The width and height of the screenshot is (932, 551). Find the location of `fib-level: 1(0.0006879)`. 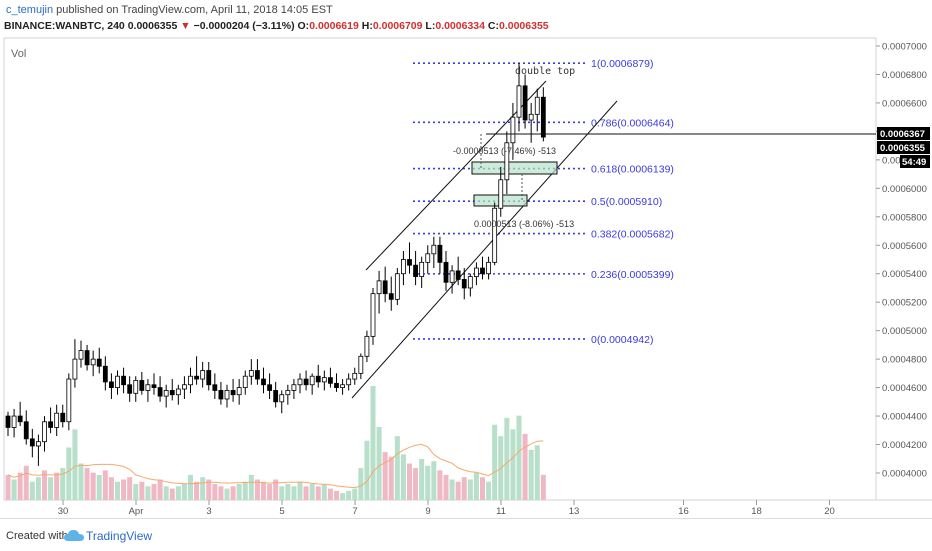

fib-level: 1(0.0006879) is located at coordinates (533, 64).